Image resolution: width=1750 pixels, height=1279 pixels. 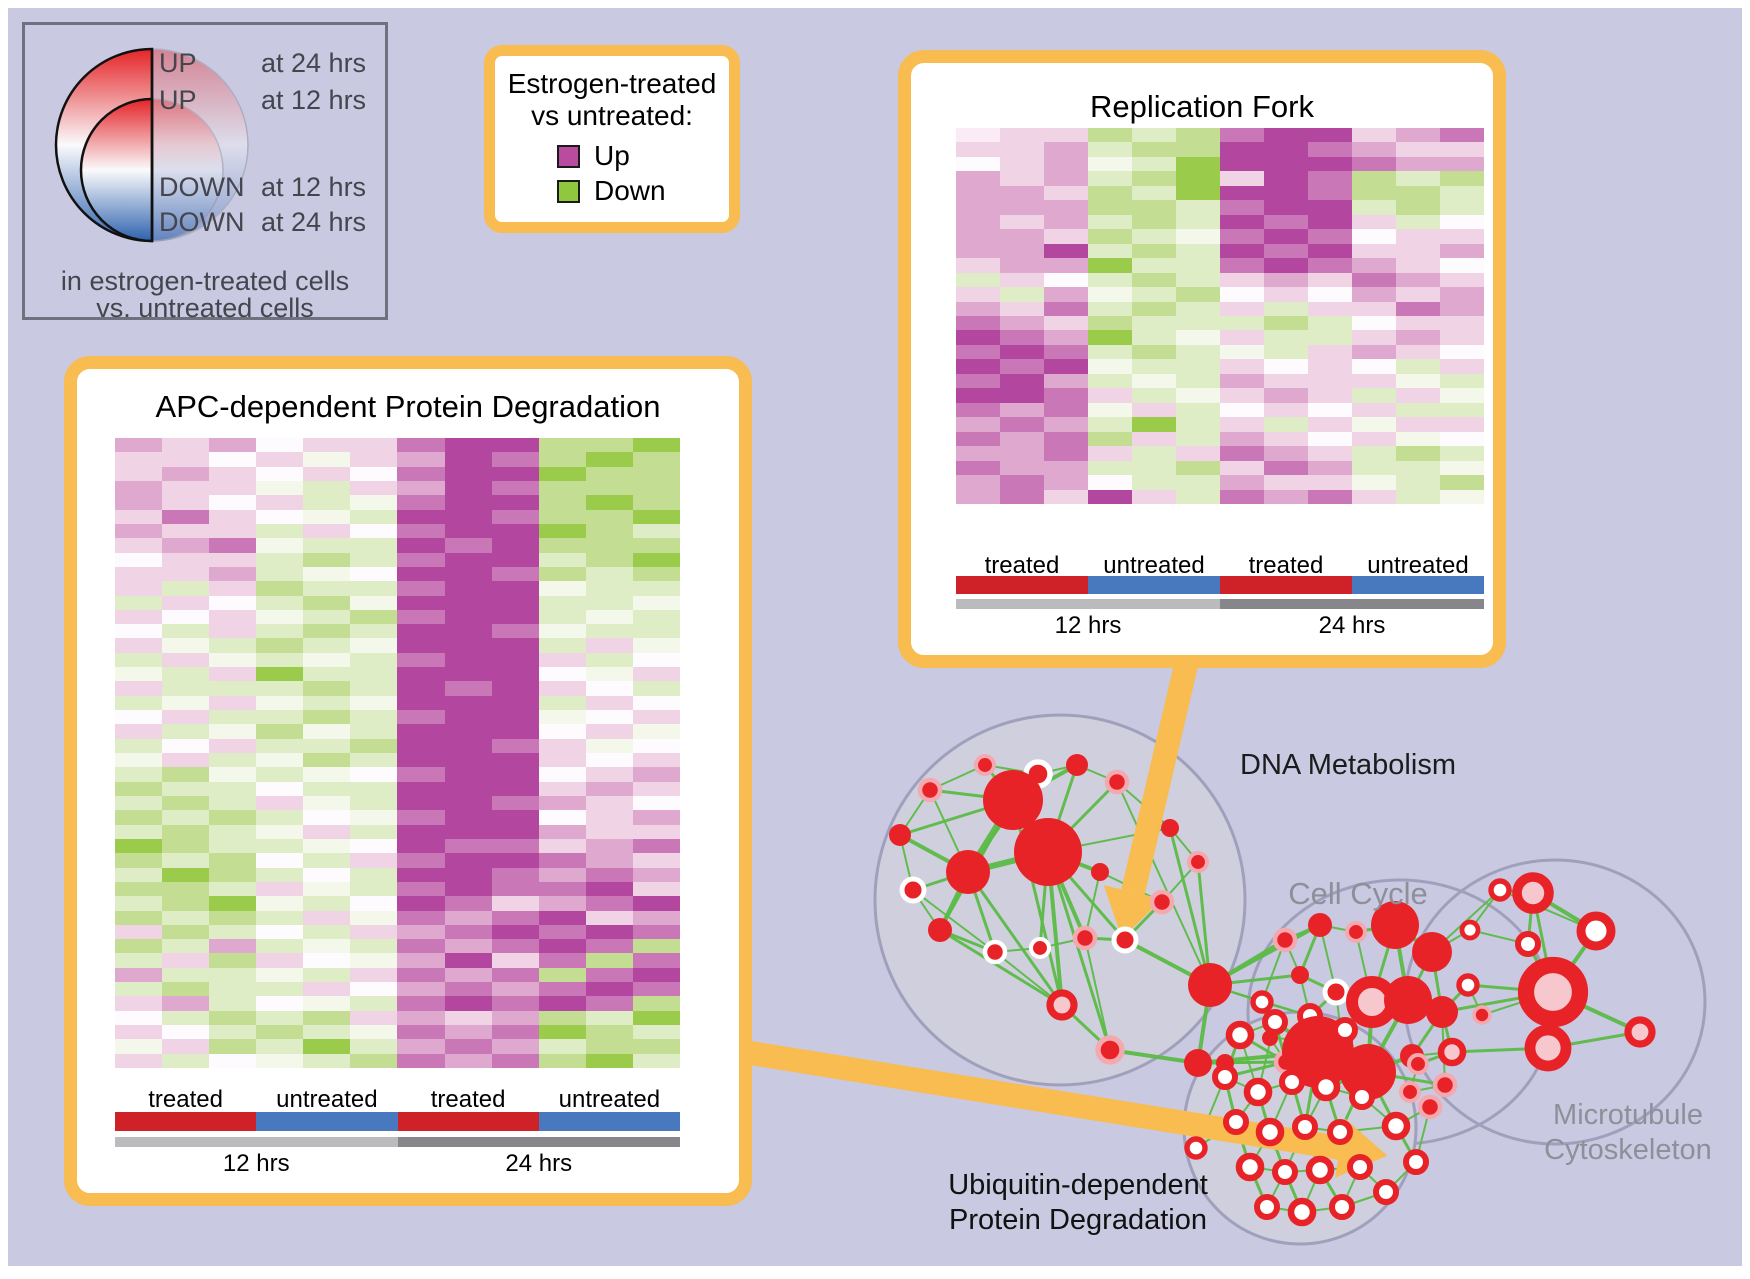 What do you see at coordinates (314, 100) in the screenshot?
I see `legend-up-12-time: at 12 hrs` at bounding box center [314, 100].